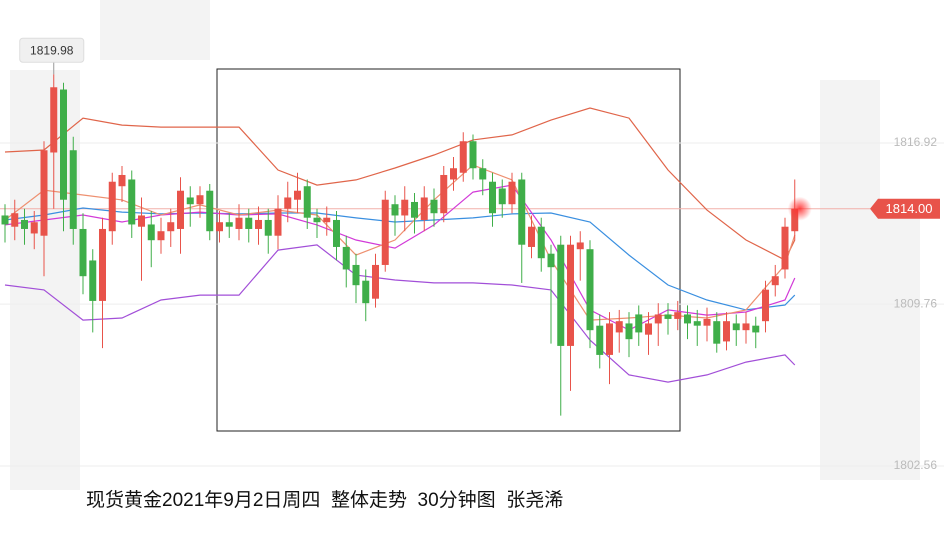 Image resolution: width=944 pixels, height=534 pixels. What do you see at coordinates (916, 465) in the screenshot?
I see `y-tick-label: 1802.56` at bounding box center [916, 465].